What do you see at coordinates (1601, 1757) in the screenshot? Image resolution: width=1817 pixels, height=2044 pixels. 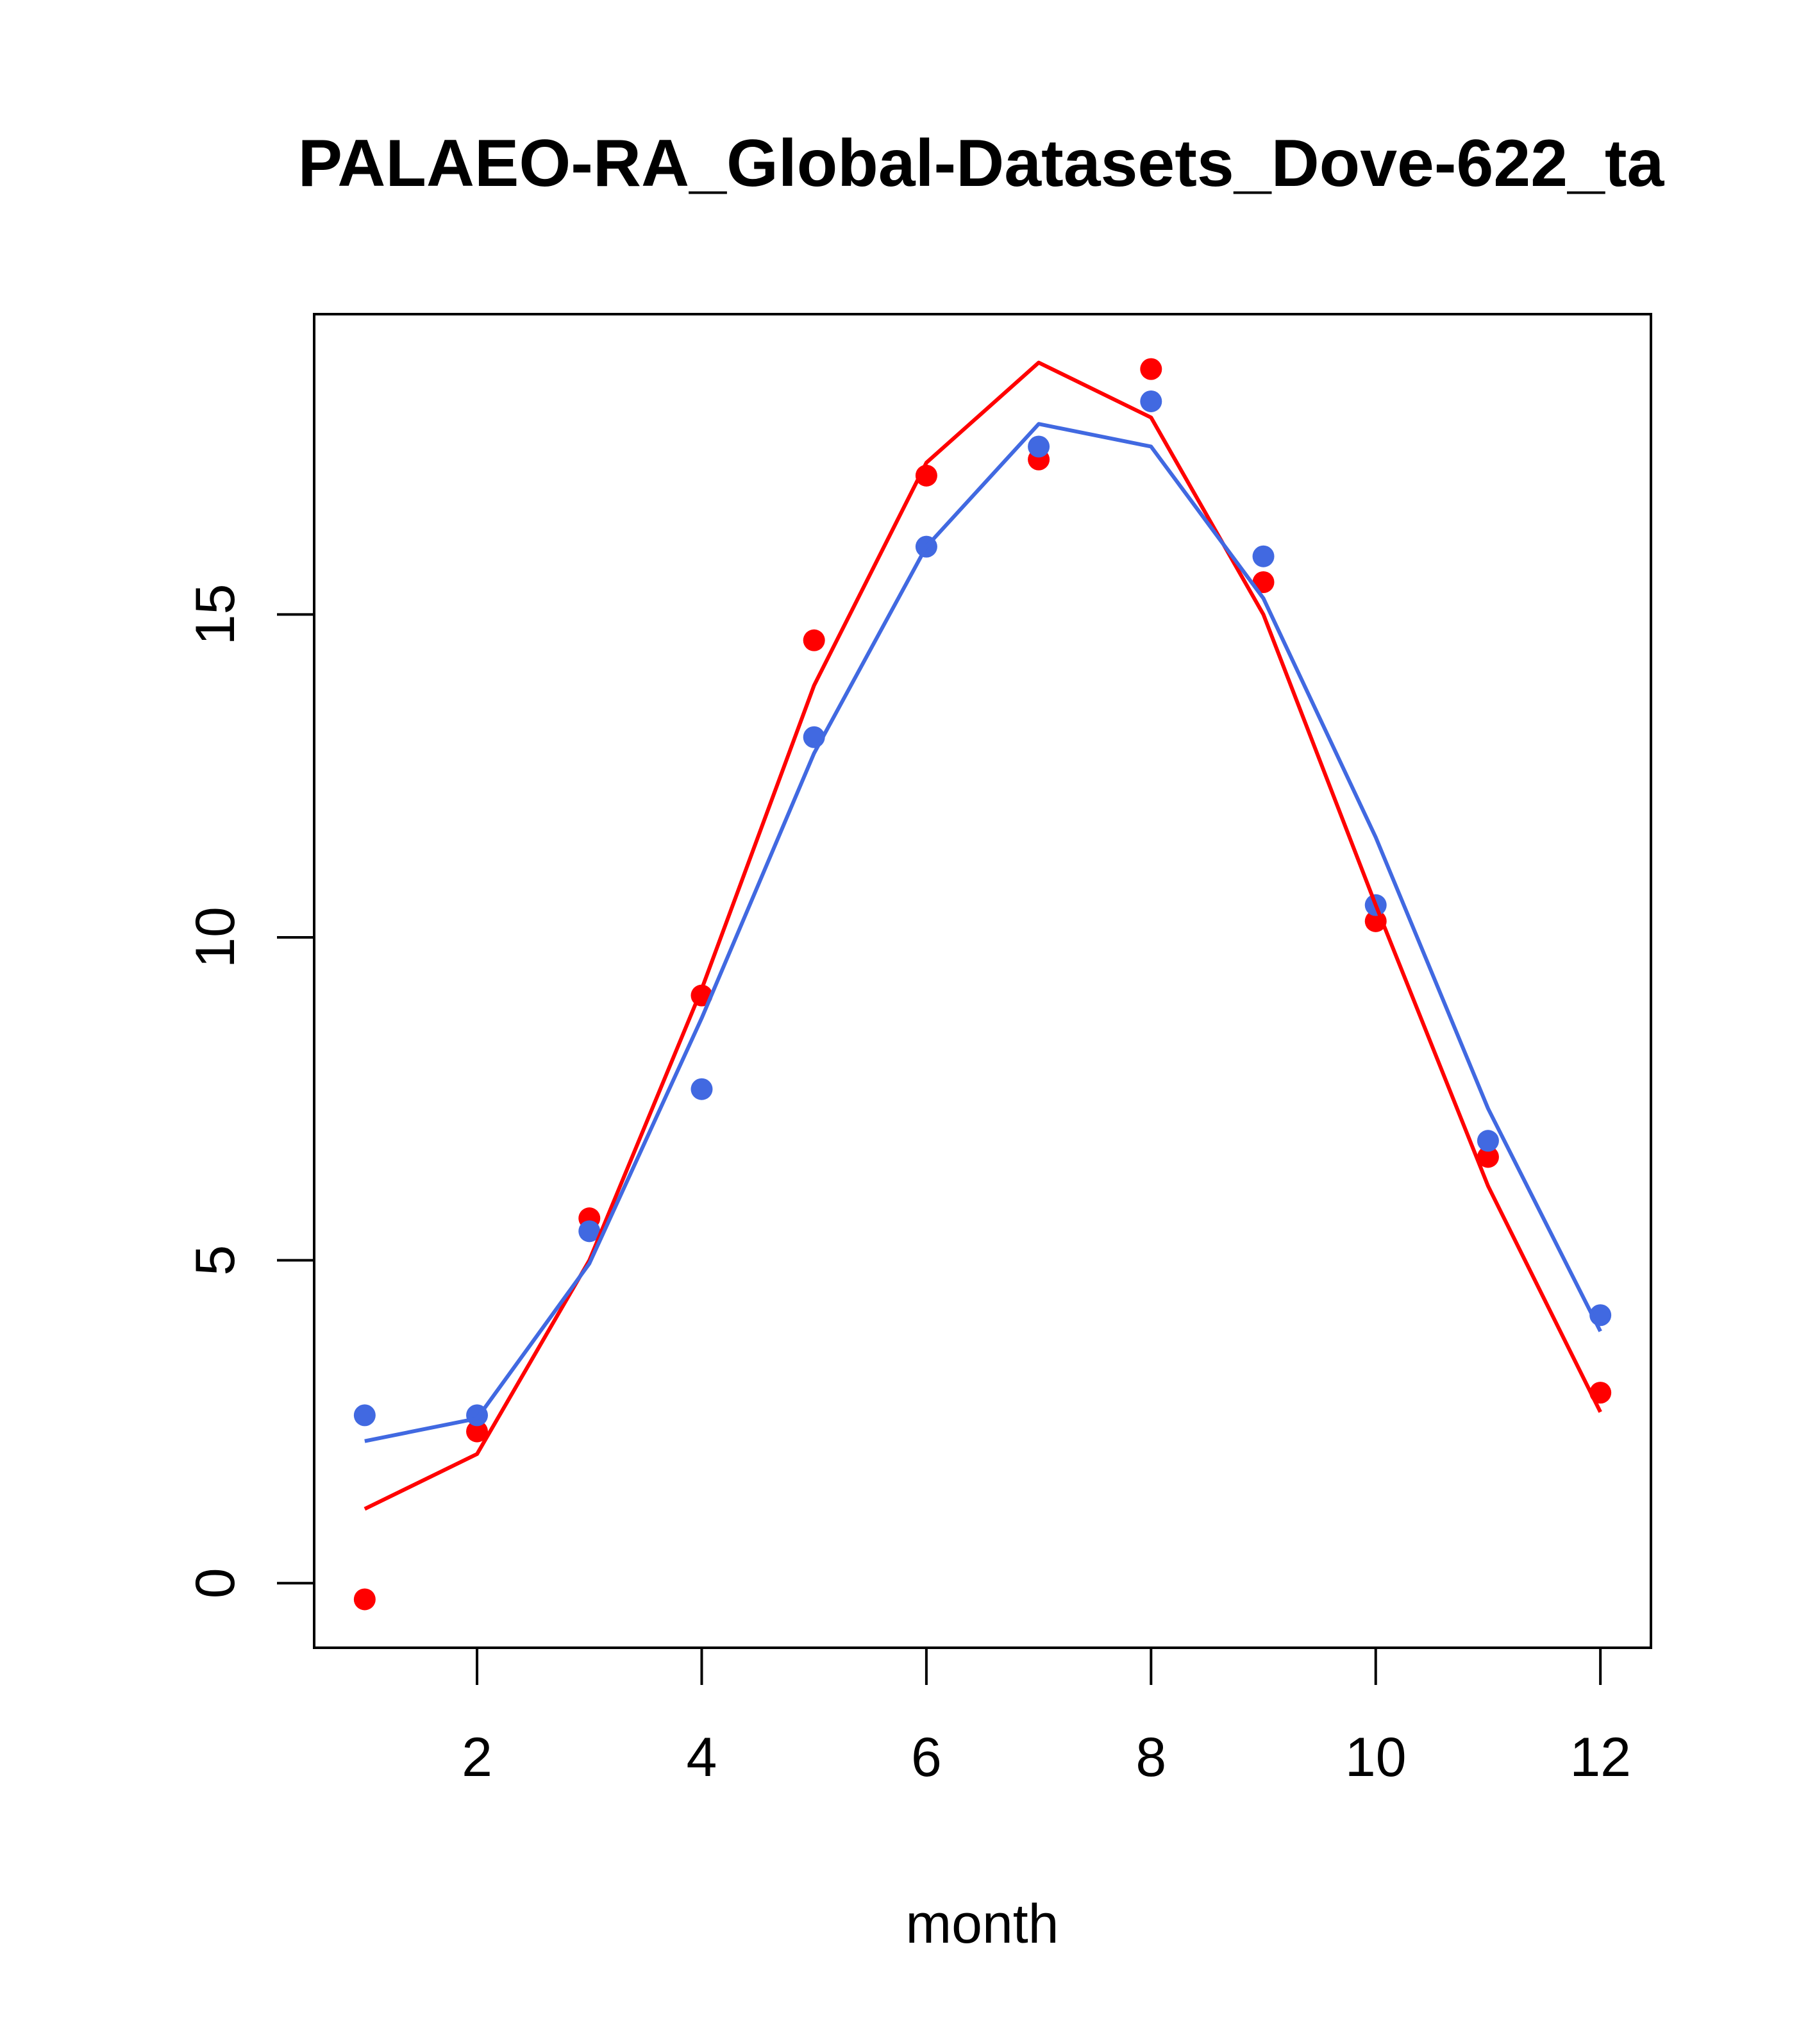 I see `x-tick-label-12: 12` at bounding box center [1601, 1757].